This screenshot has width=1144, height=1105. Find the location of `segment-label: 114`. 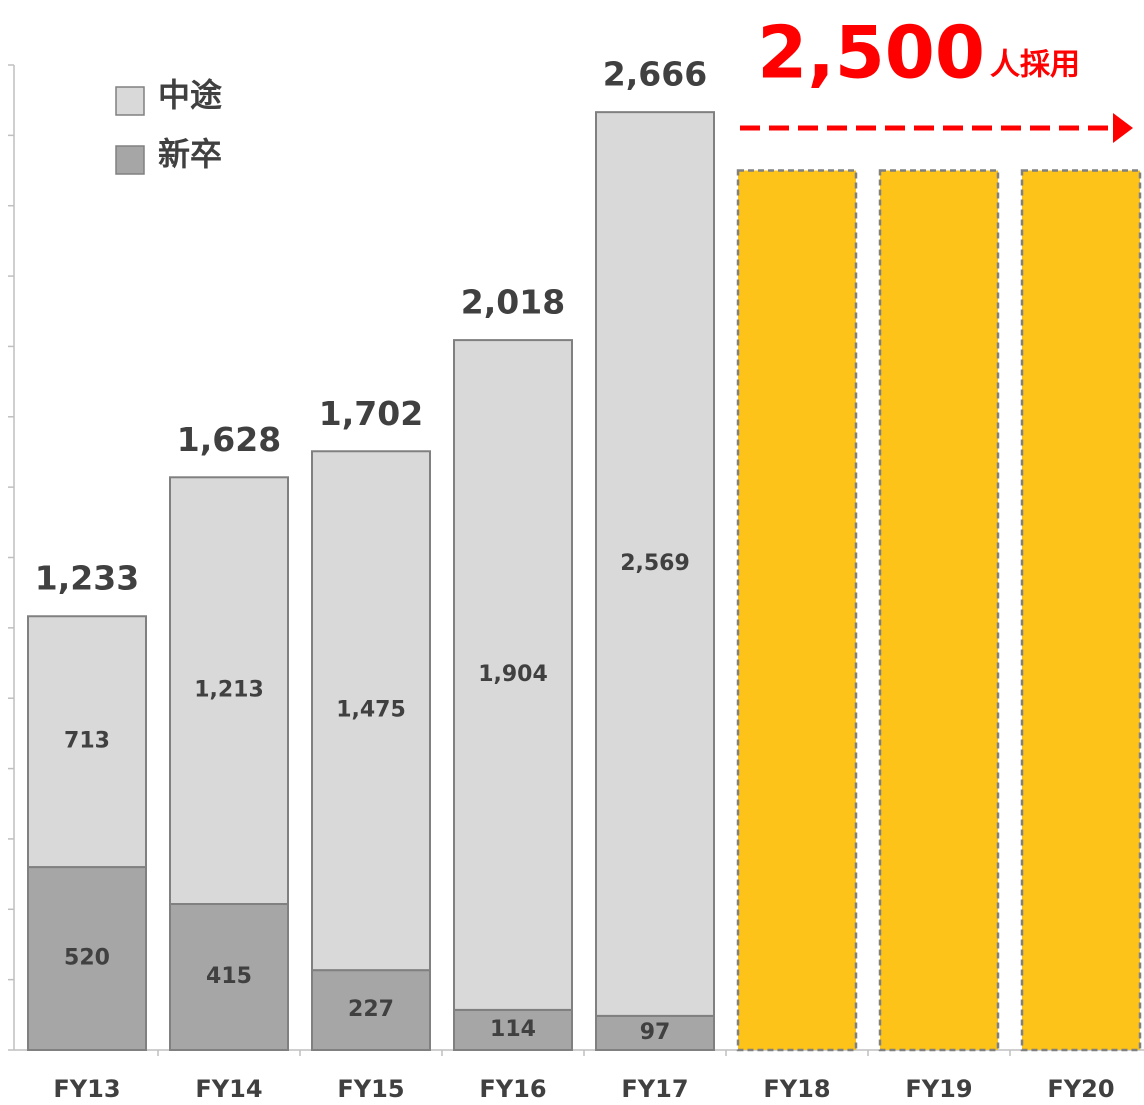

segment-label: 114 is located at coordinates (513, 1029).